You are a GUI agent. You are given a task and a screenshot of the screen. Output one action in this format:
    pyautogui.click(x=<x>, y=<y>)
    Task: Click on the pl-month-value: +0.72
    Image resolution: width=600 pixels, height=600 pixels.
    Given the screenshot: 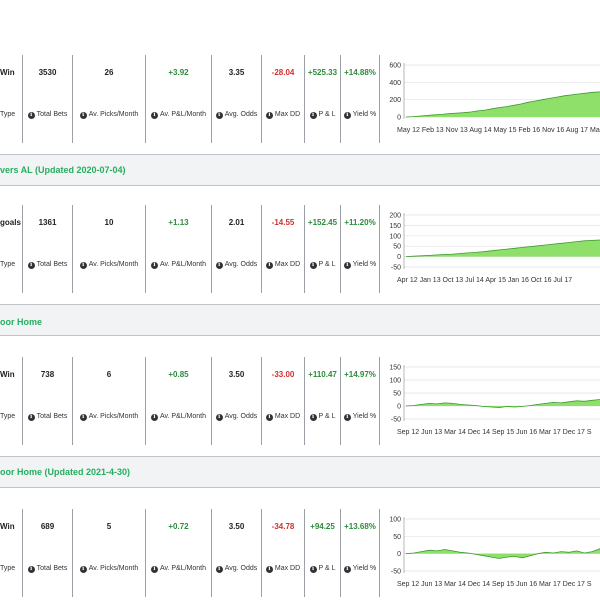 What is the action you would take?
    pyautogui.click(x=178, y=526)
    